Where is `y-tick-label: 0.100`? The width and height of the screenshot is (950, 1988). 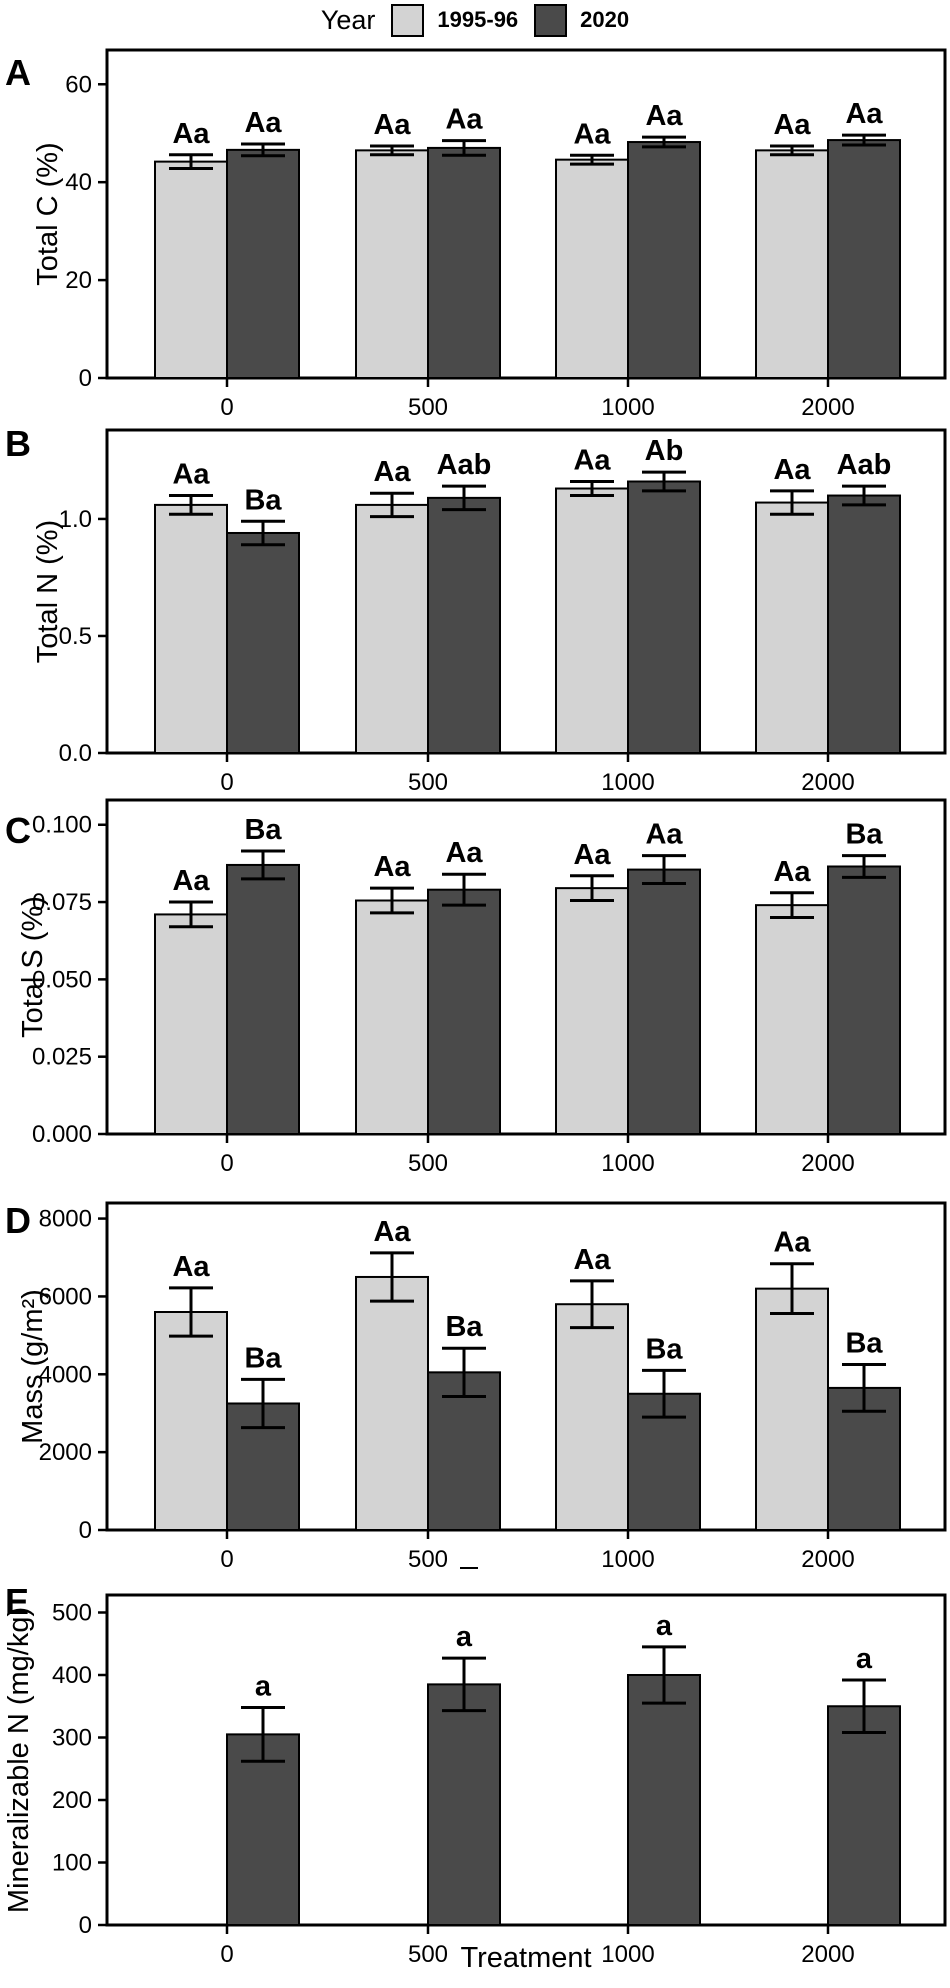
y-tick-label: 0.100 is located at coordinates (62, 825).